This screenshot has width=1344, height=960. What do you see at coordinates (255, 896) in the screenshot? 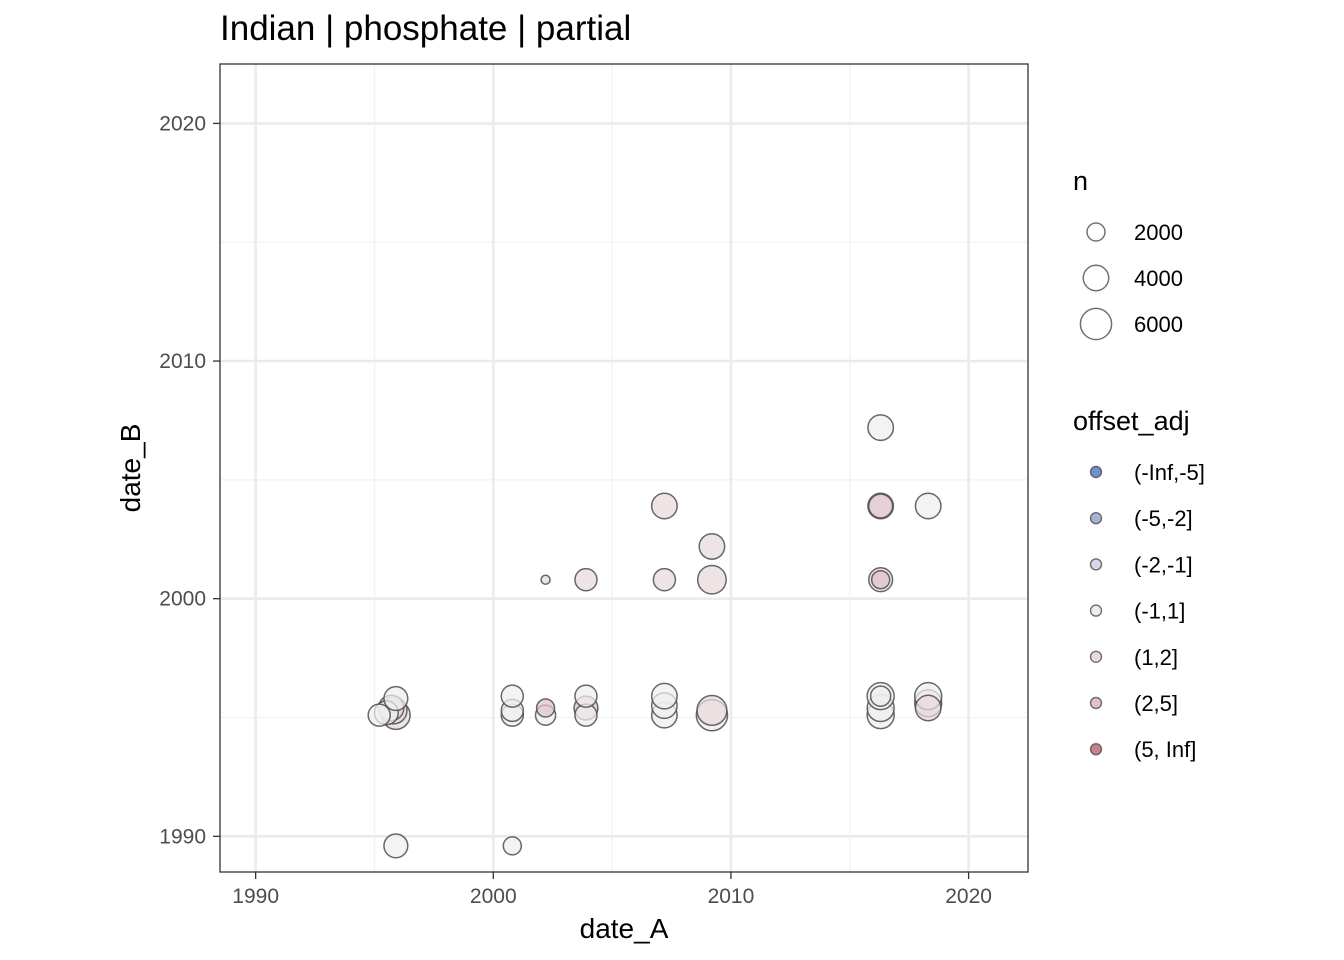
I see `x-tick-label: 1990` at bounding box center [255, 896].